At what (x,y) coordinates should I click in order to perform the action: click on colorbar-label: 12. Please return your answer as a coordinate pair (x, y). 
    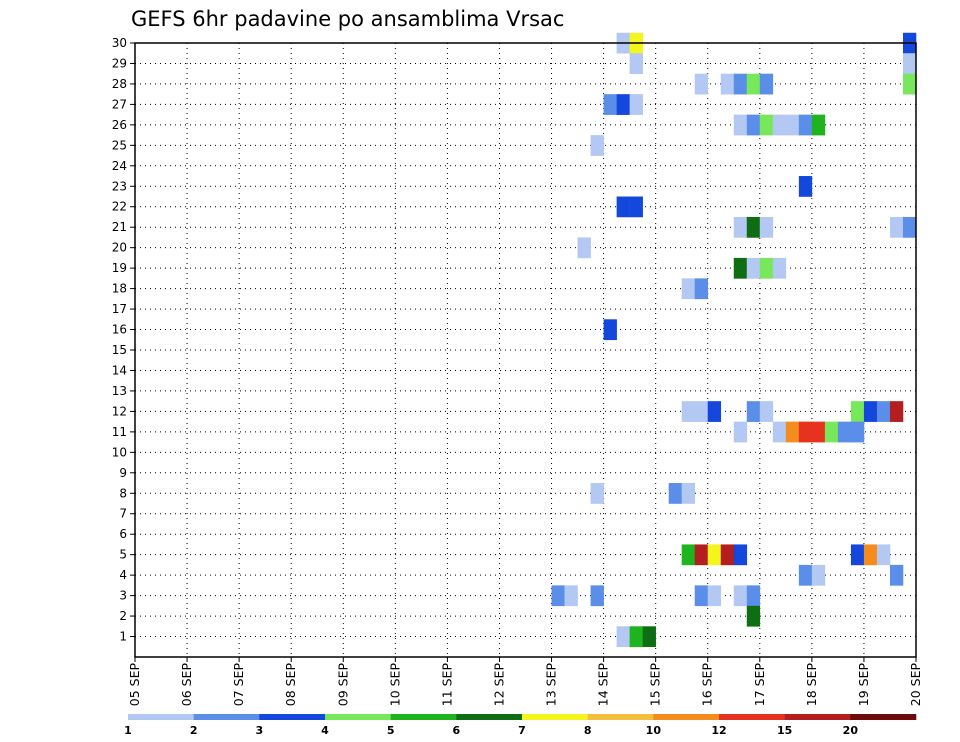
    Looking at the image, I should click on (718, 730).